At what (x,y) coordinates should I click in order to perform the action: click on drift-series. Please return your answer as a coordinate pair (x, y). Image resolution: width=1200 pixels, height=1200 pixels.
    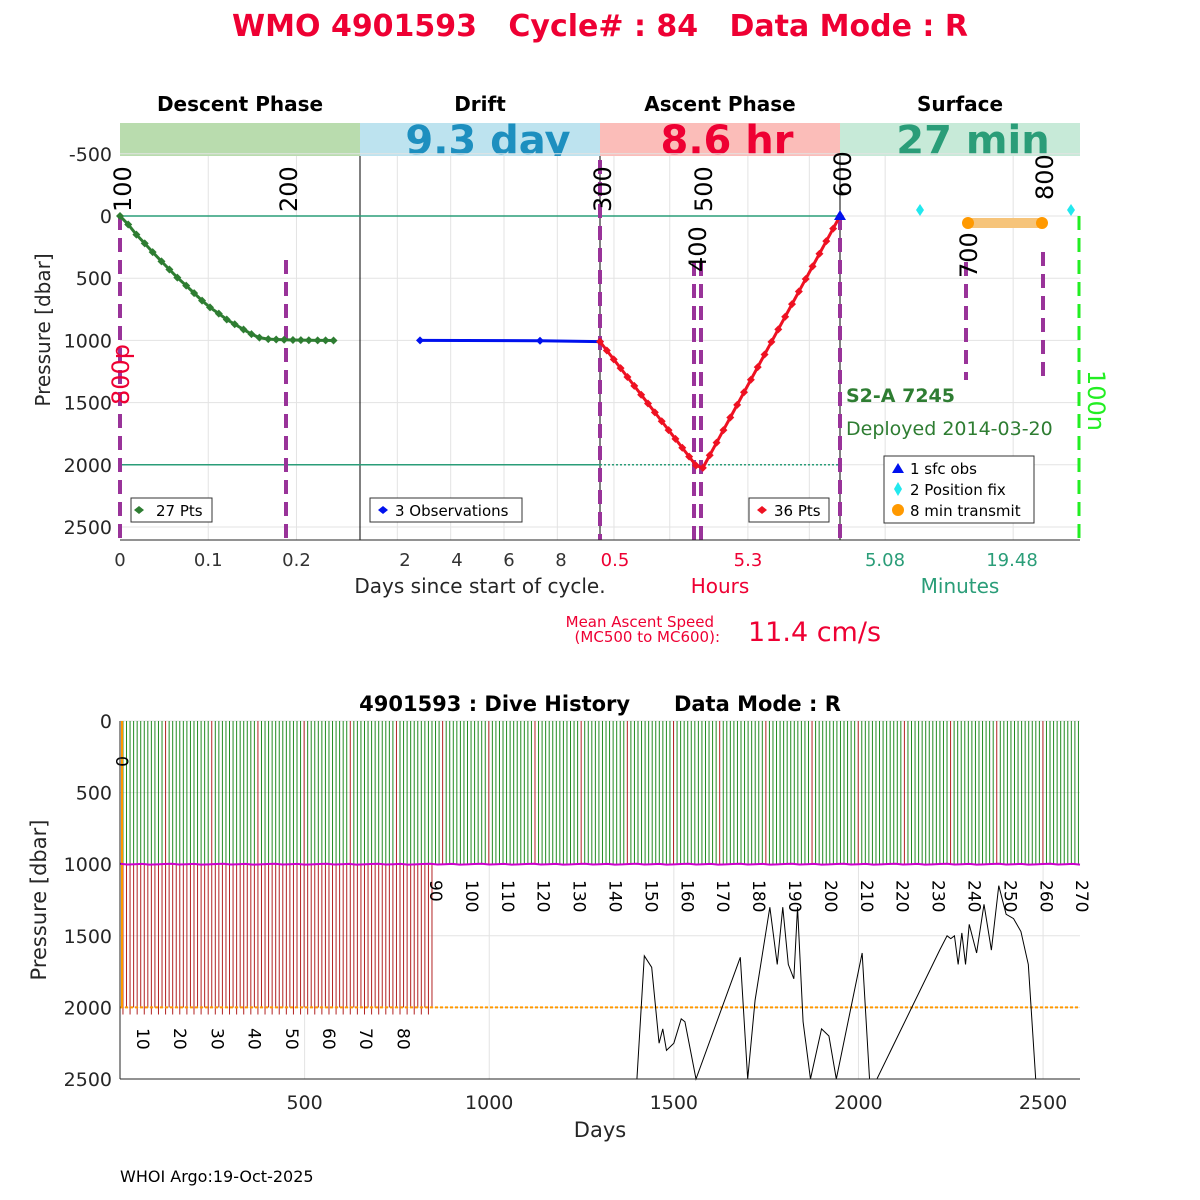
    Looking at the image, I should click on (510, 341).